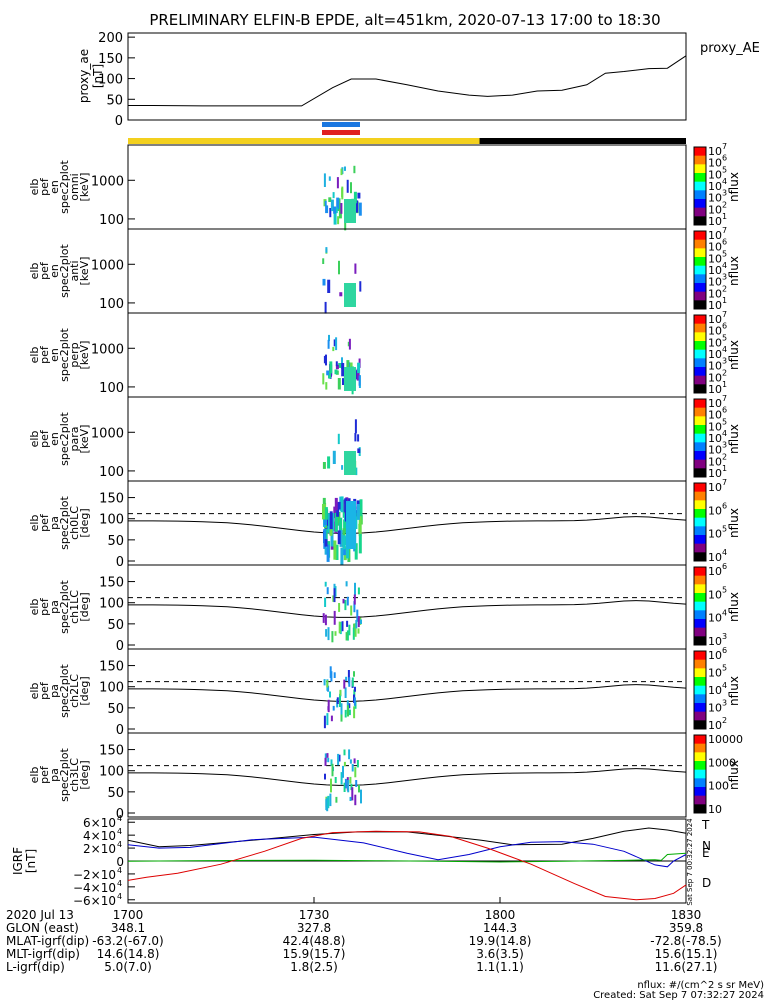  What do you see at coordinates (734, 355) in the screenshot?
I see `colorbar-label: nflux` at bounding box center [734, 355].